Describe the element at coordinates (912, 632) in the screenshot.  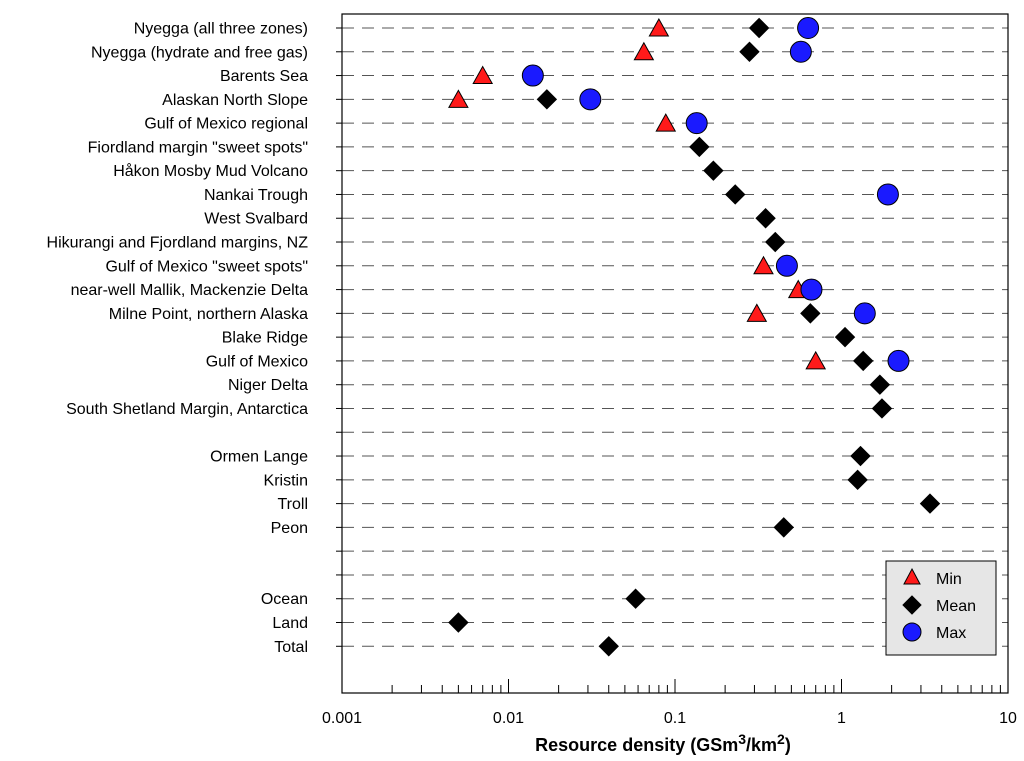
I see `legend-max-icon` at that location.